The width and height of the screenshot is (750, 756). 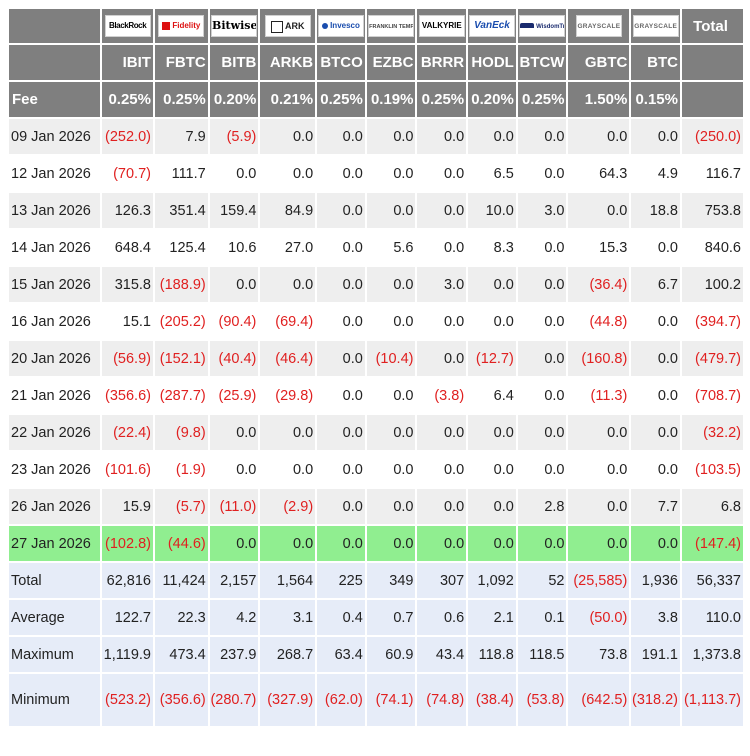 I want to click on flow-value-cell: (62.0), so click(x=341, y=700).